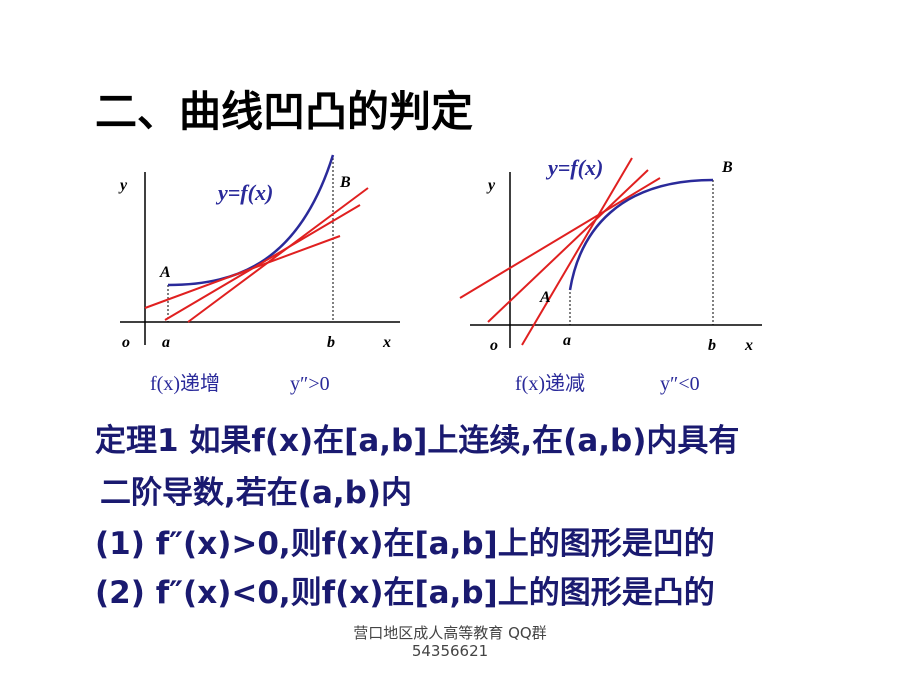 The width and height of the screenshot is (900, 675). Describe the element at coordinates (185, 383) in the screenshot. I see `caption: f(x)递增` at that location.